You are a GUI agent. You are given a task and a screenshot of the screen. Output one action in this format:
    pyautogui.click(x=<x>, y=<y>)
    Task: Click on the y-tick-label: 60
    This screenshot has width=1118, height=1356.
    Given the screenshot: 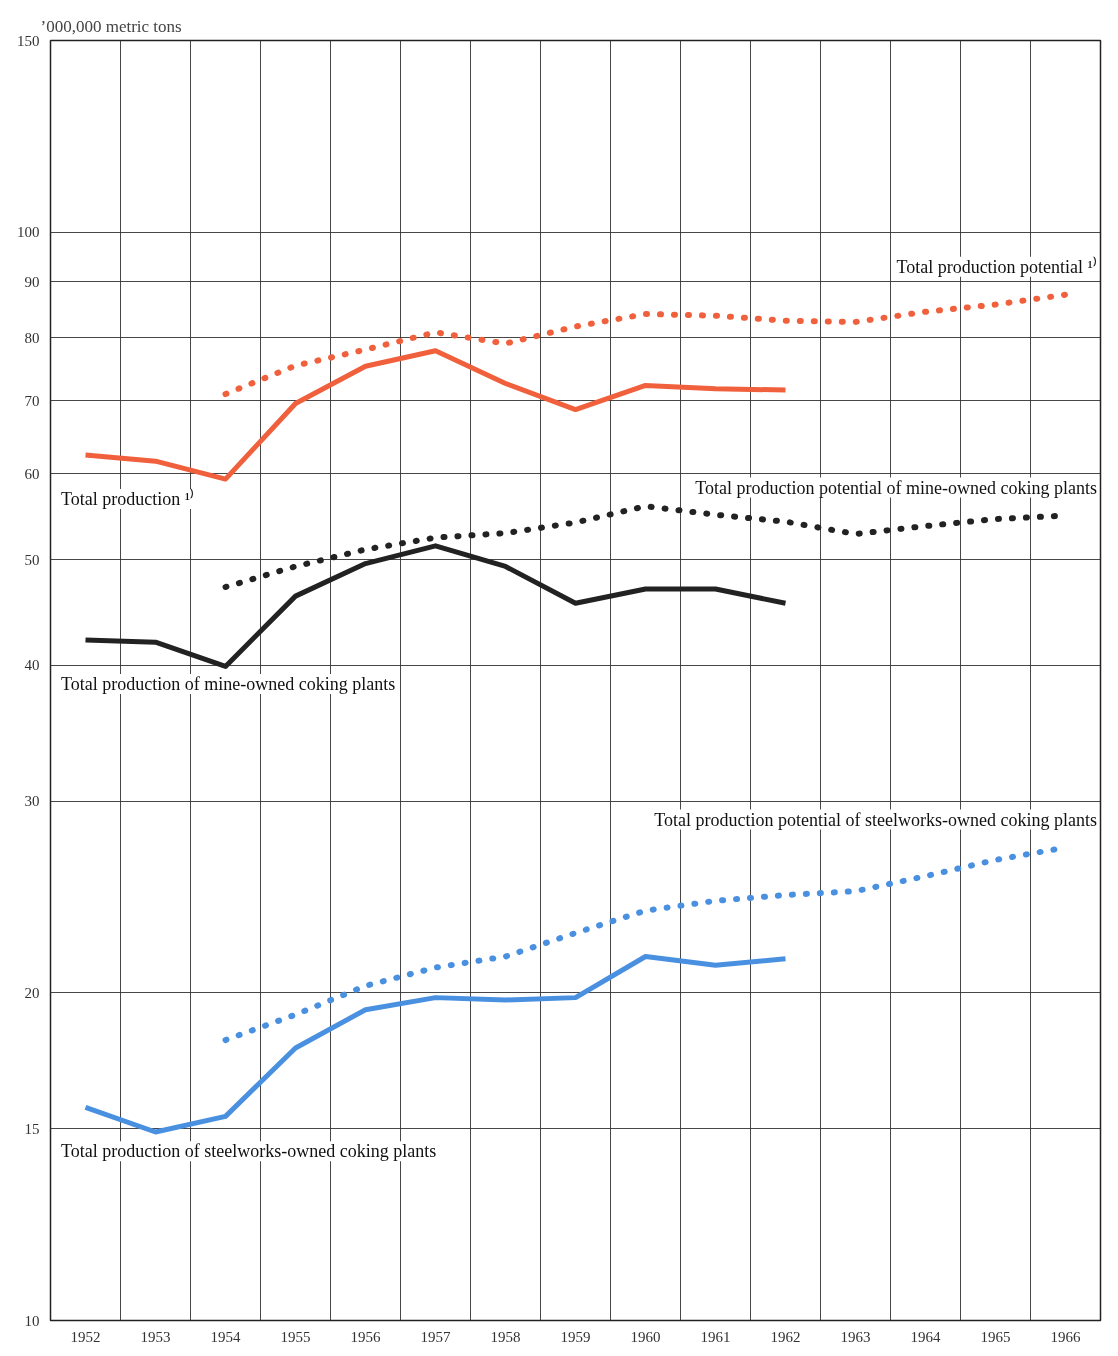 What is the action you would take?
    pyautogui.click(x=32, y=473)
    